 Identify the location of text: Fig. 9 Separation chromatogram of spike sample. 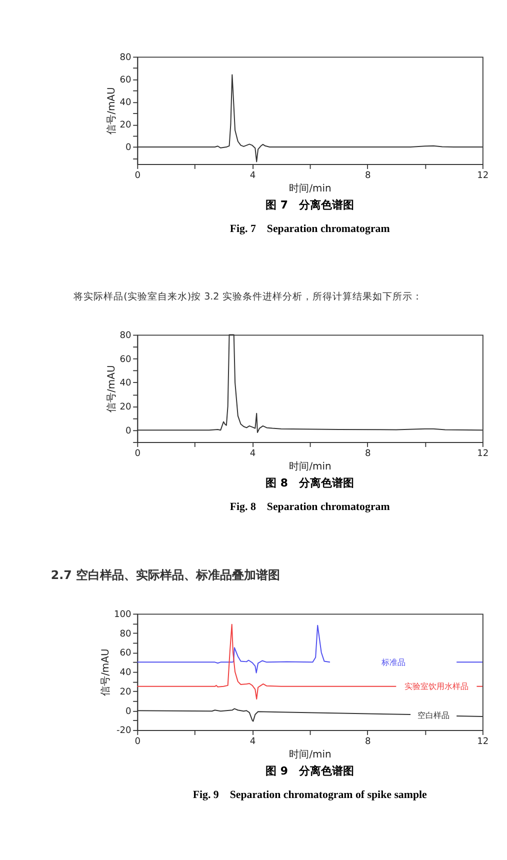
(310, 795).